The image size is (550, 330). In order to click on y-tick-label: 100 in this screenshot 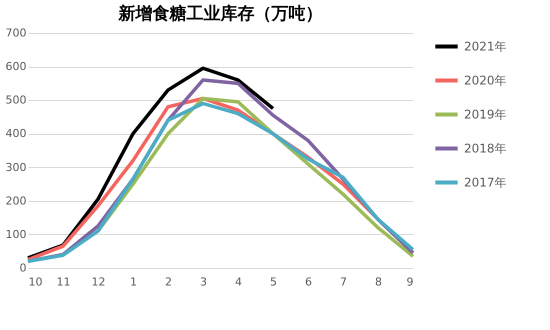, I will do `click(16, 234)`.